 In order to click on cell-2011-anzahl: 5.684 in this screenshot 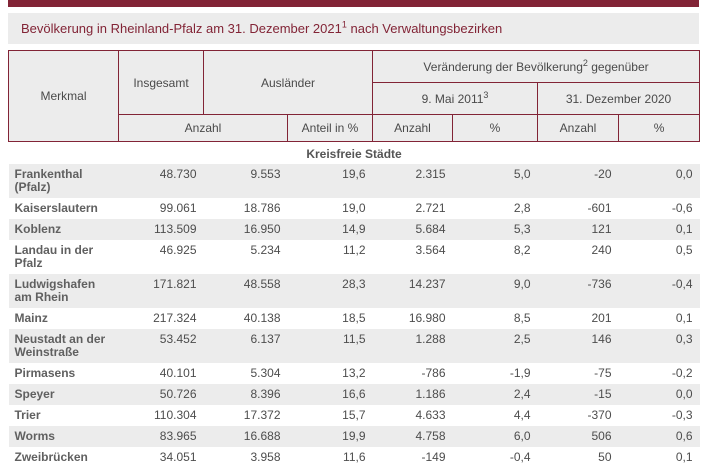, I will do `click(430, 229)`.